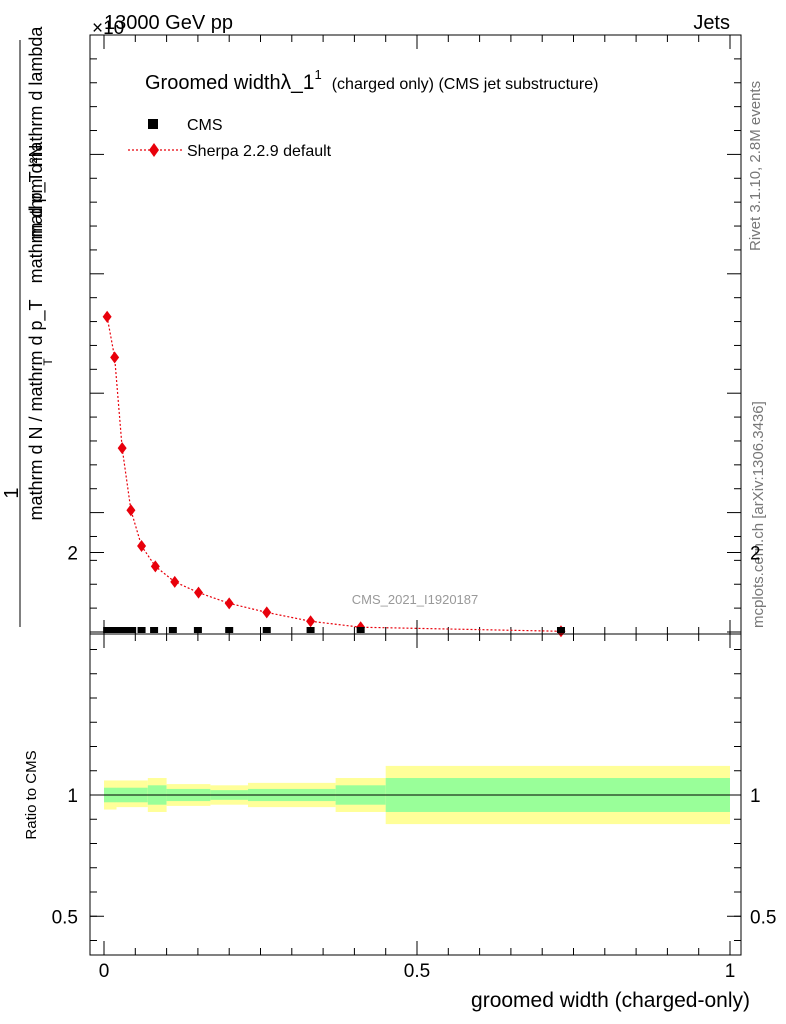 The height and width of the screenshot is (1024, 786). I want to click on plot-title-superscript: 1, so click(317, 74).